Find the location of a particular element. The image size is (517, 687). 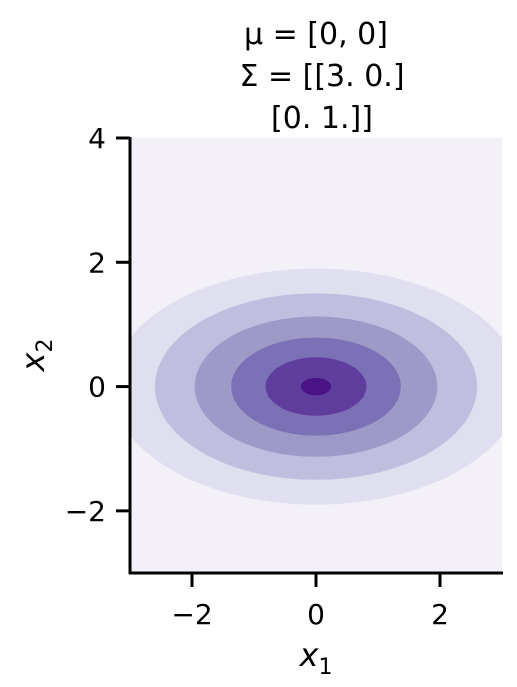

title-line-2: Σ = [[3. 0.] is located at coordinates (321, 76).